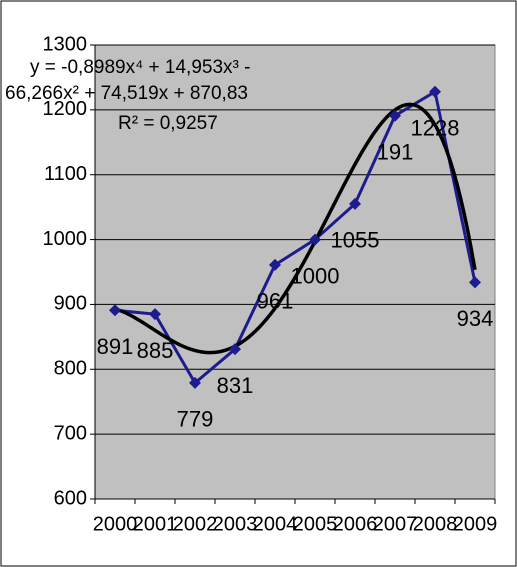  What do you see at coordinates (70, 498) in the screenshot?
I see `y-tick-label: 600` at bounding box center [70, 498].